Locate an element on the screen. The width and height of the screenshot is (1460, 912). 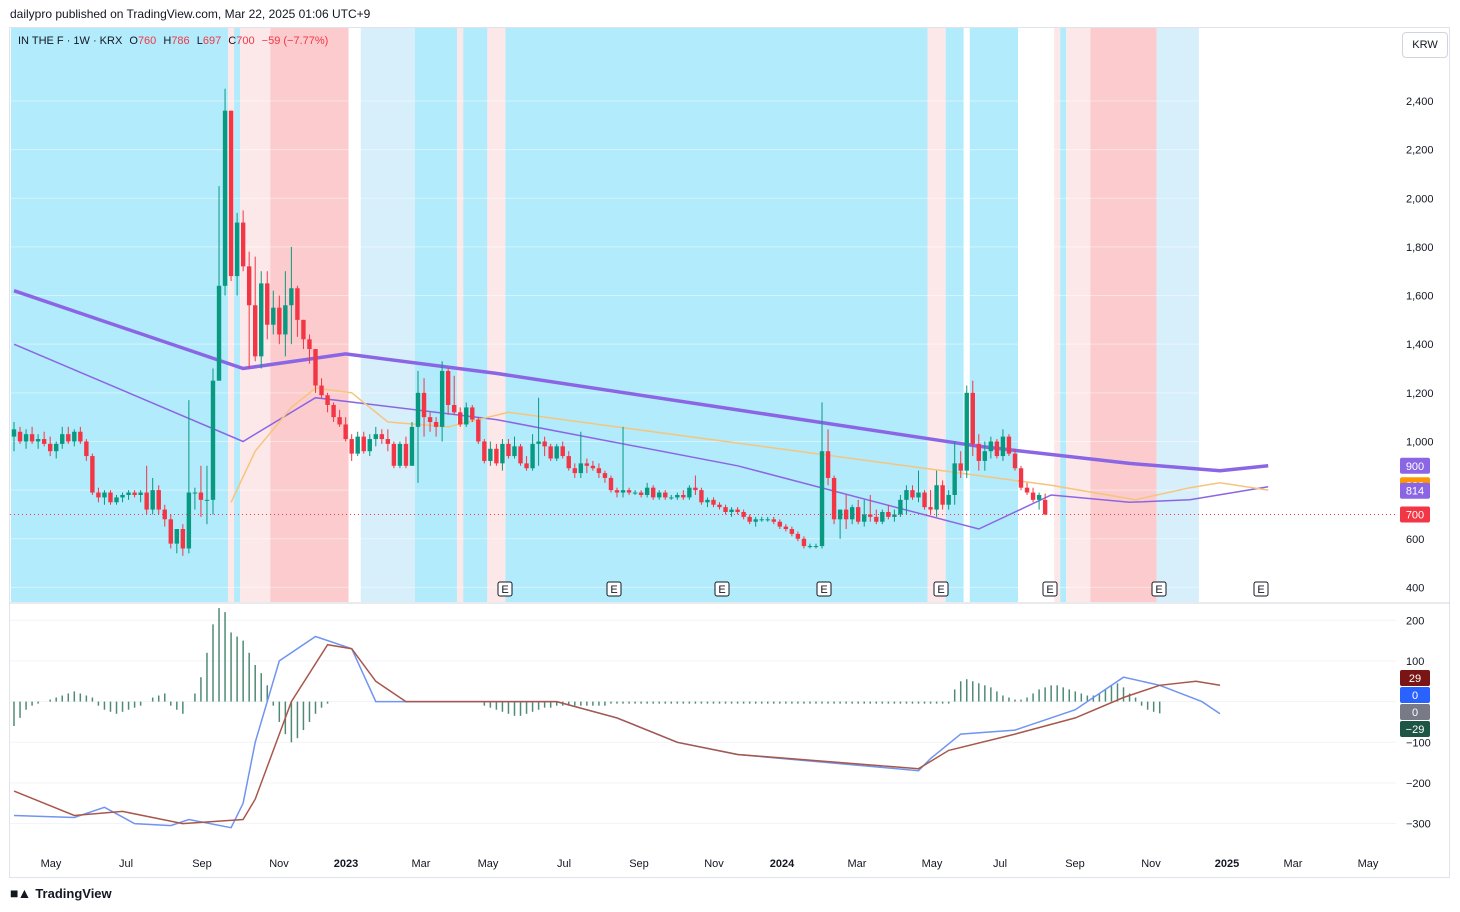
price-value-text: 700 is located at coordinates (1415, 515).